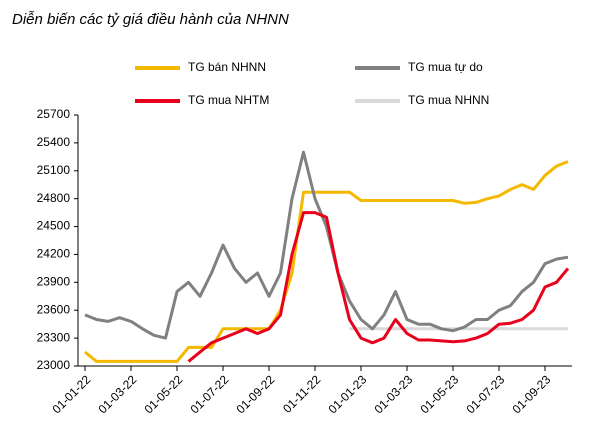 This screenshot has height=441, width=593. What do you see at coordinates (347, 394) in the screenshot?
I see `x-tick-label: 01-01-23` at bounding box center [347, 394].